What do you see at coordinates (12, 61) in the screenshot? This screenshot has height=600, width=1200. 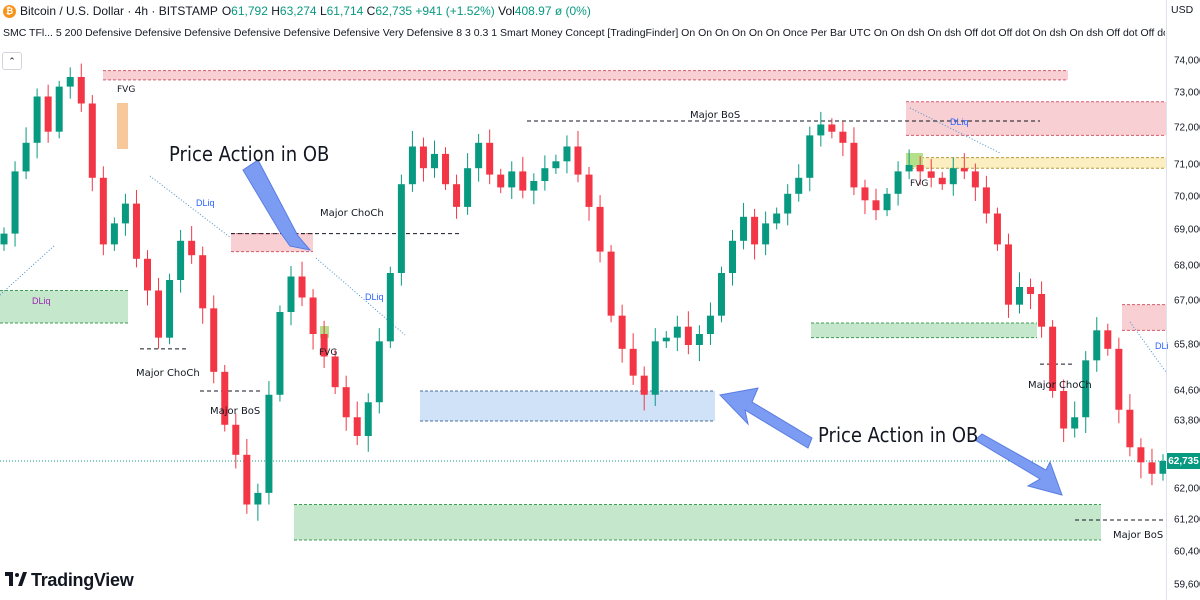 I see `collapse-legend-button: ⌃` at bounding box center [12, 61].